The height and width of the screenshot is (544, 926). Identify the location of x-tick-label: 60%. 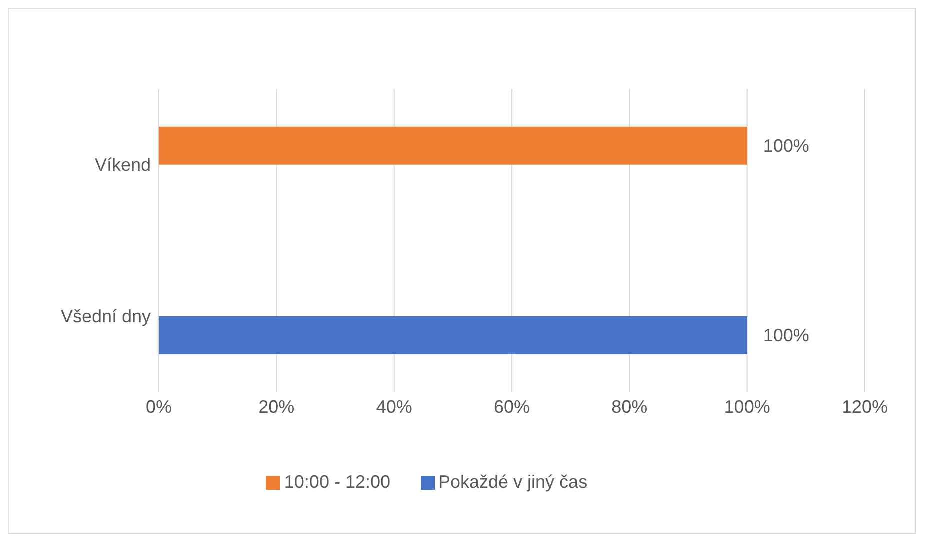
(512, 406).